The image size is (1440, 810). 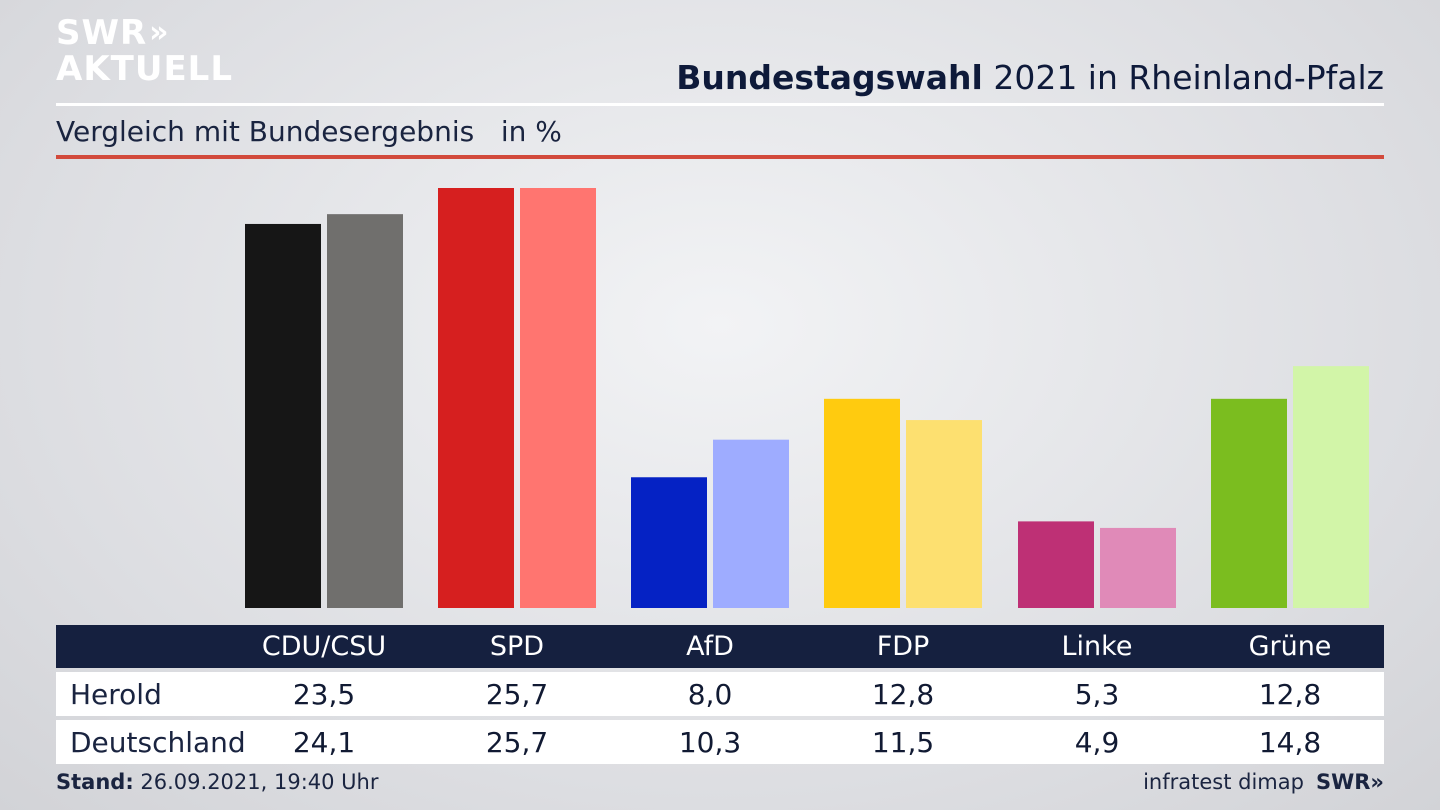 I want to click on swr-aktuell-logo: SWR» AKTUELL, so click(x=144, y=51).